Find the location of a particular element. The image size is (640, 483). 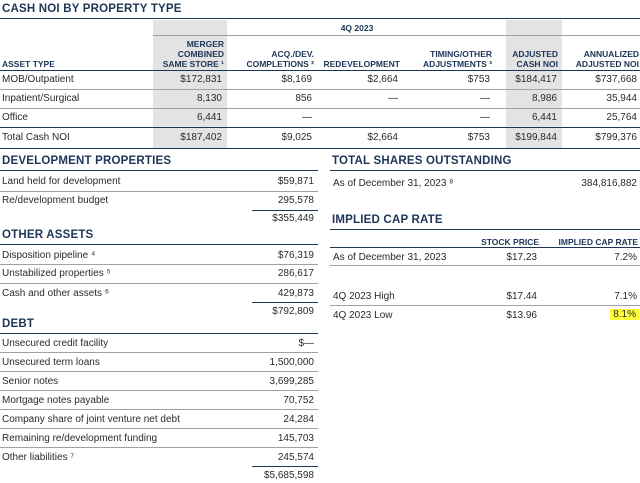

noi-header-rule is located at coordinates (320, 70).